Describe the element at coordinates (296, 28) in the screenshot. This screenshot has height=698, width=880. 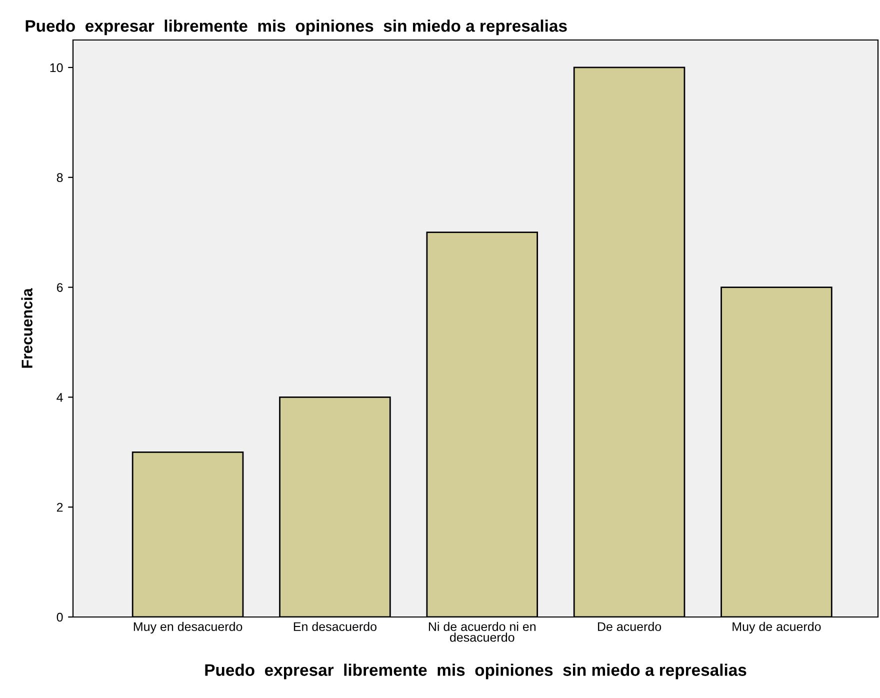
I see `chart-title: Puedo expresar libremente mis opiniones sin miedo a represalias` at that location.